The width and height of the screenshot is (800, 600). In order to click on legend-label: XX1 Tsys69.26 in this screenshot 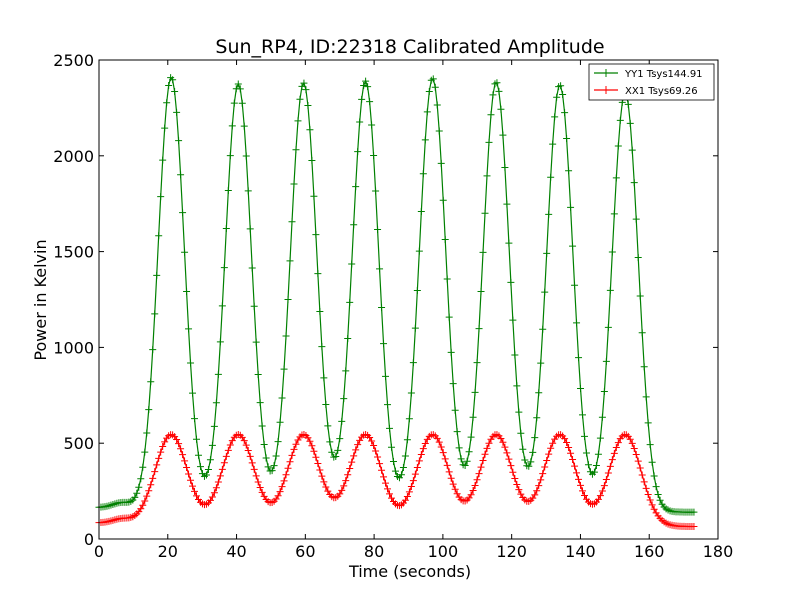, I will do `click(661, 91)`.